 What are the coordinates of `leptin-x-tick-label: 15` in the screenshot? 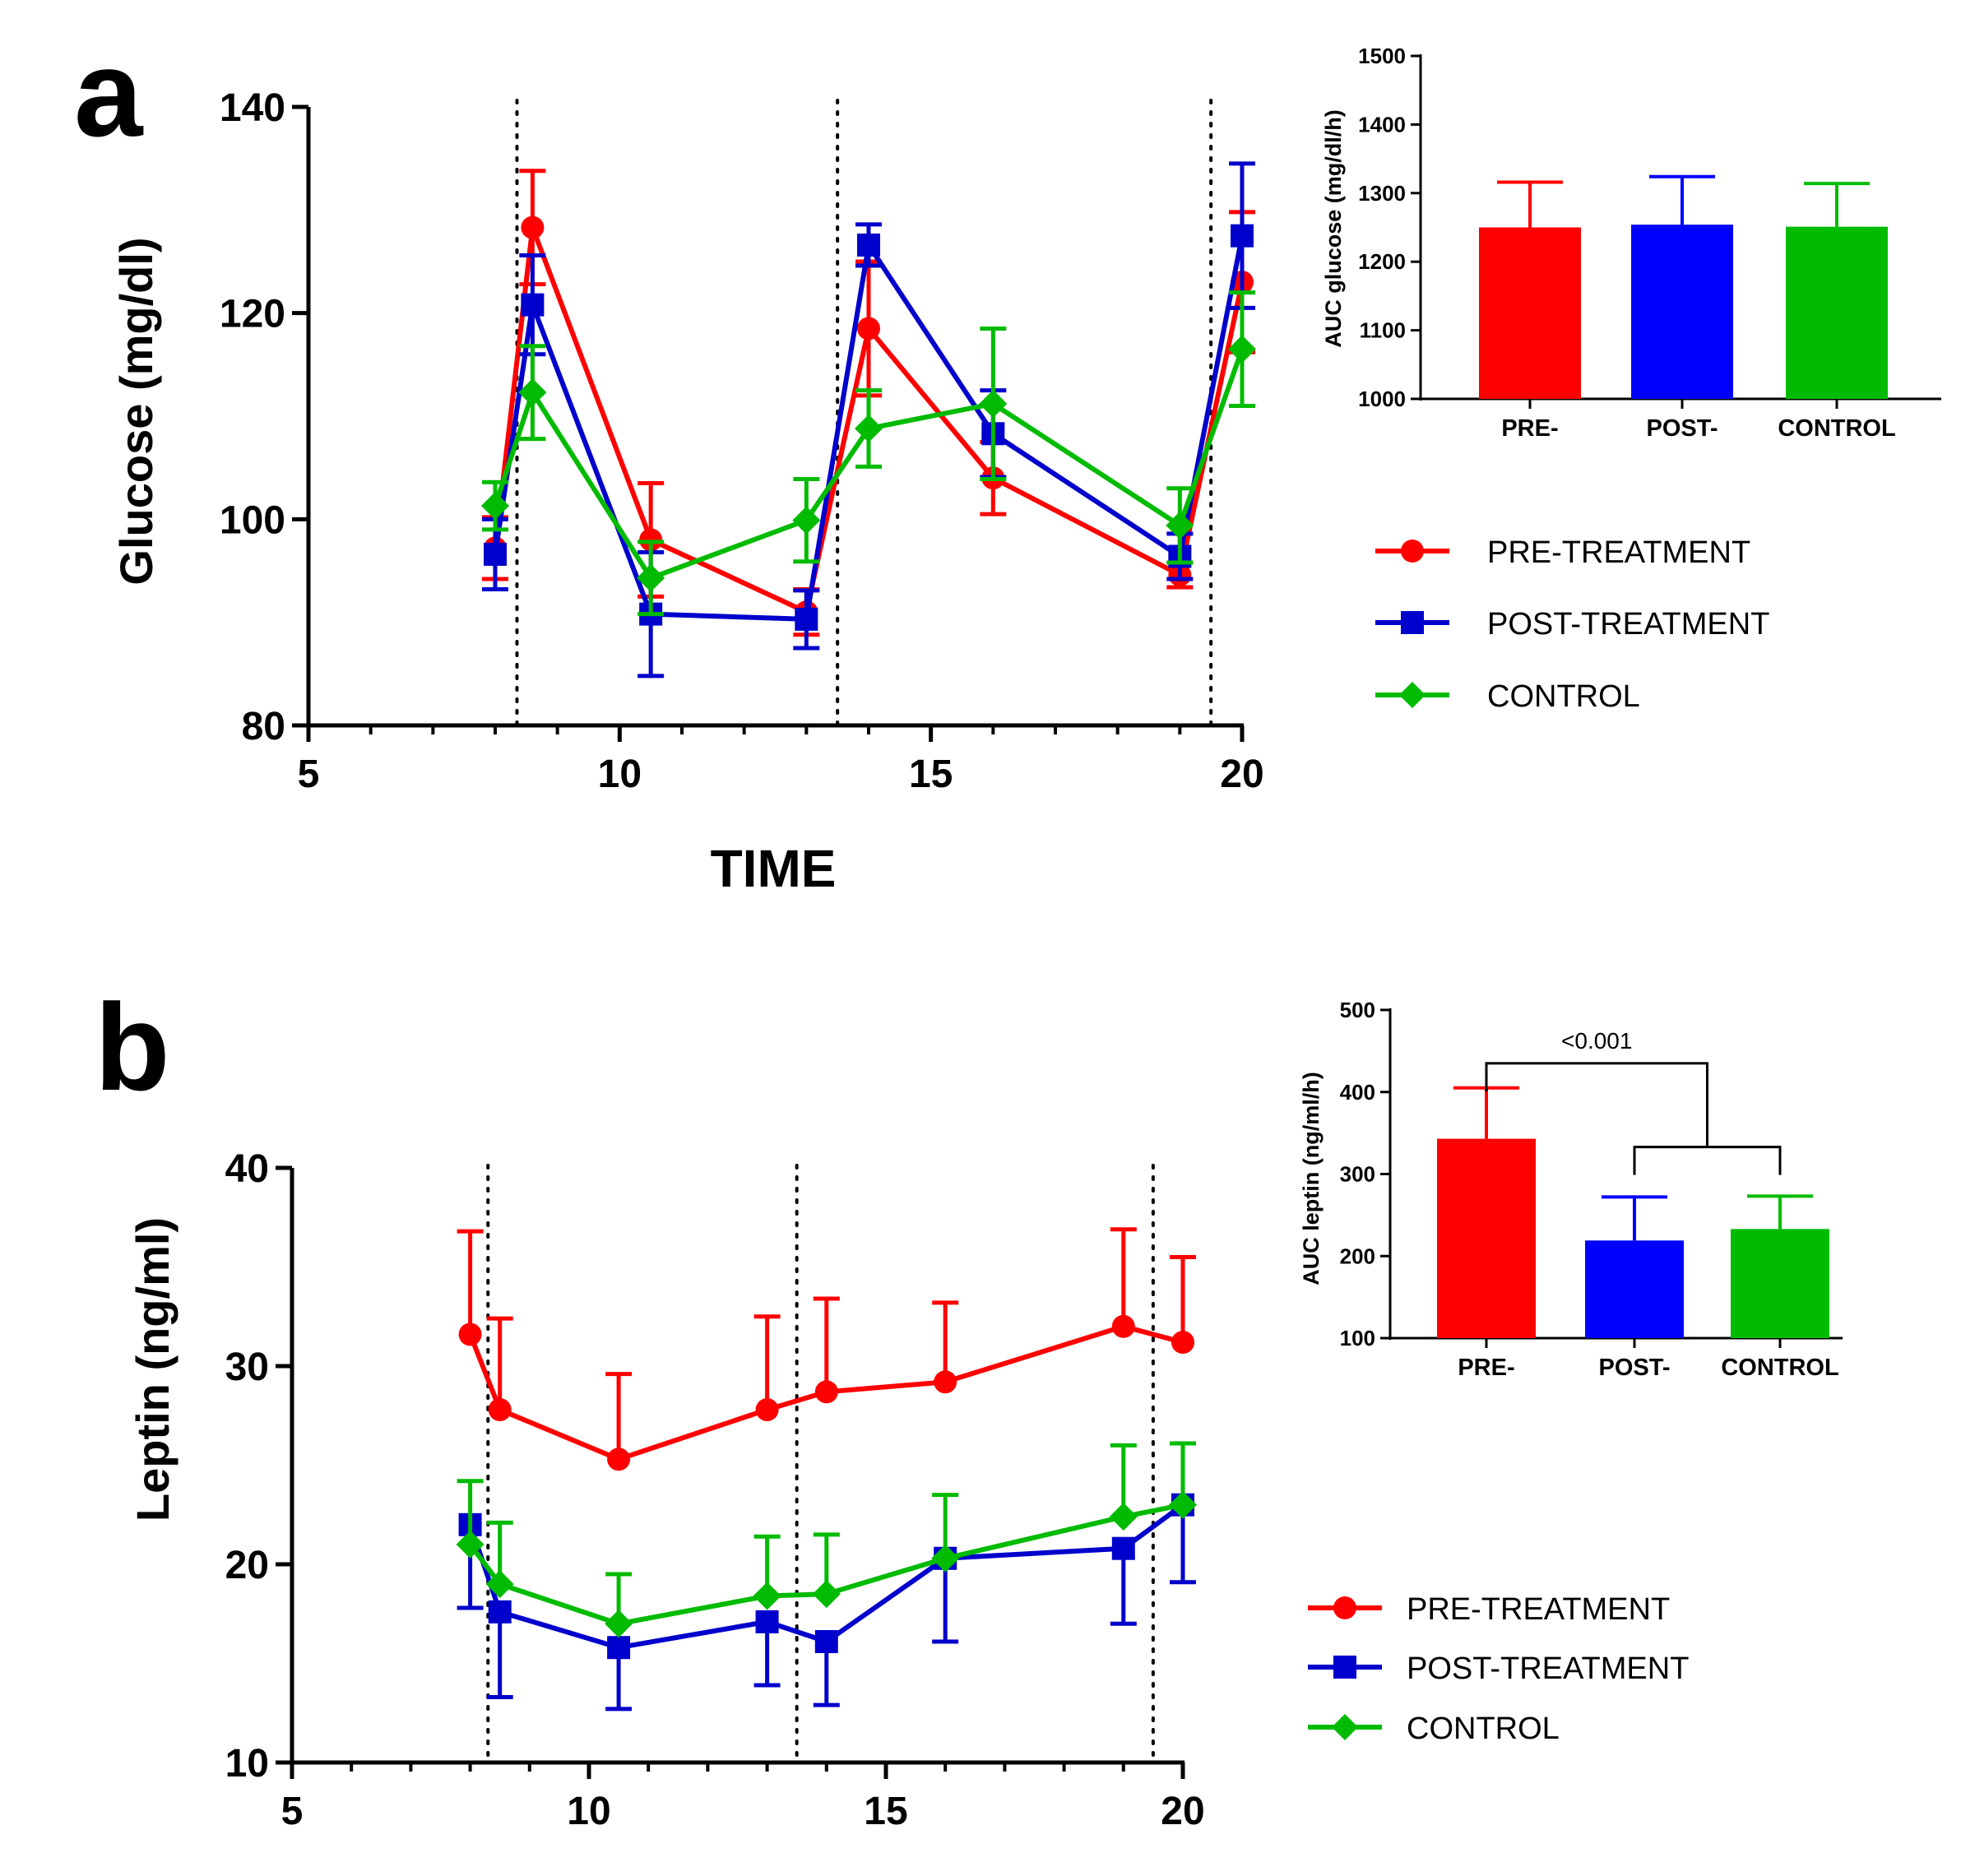 It's located at (885, 1811).